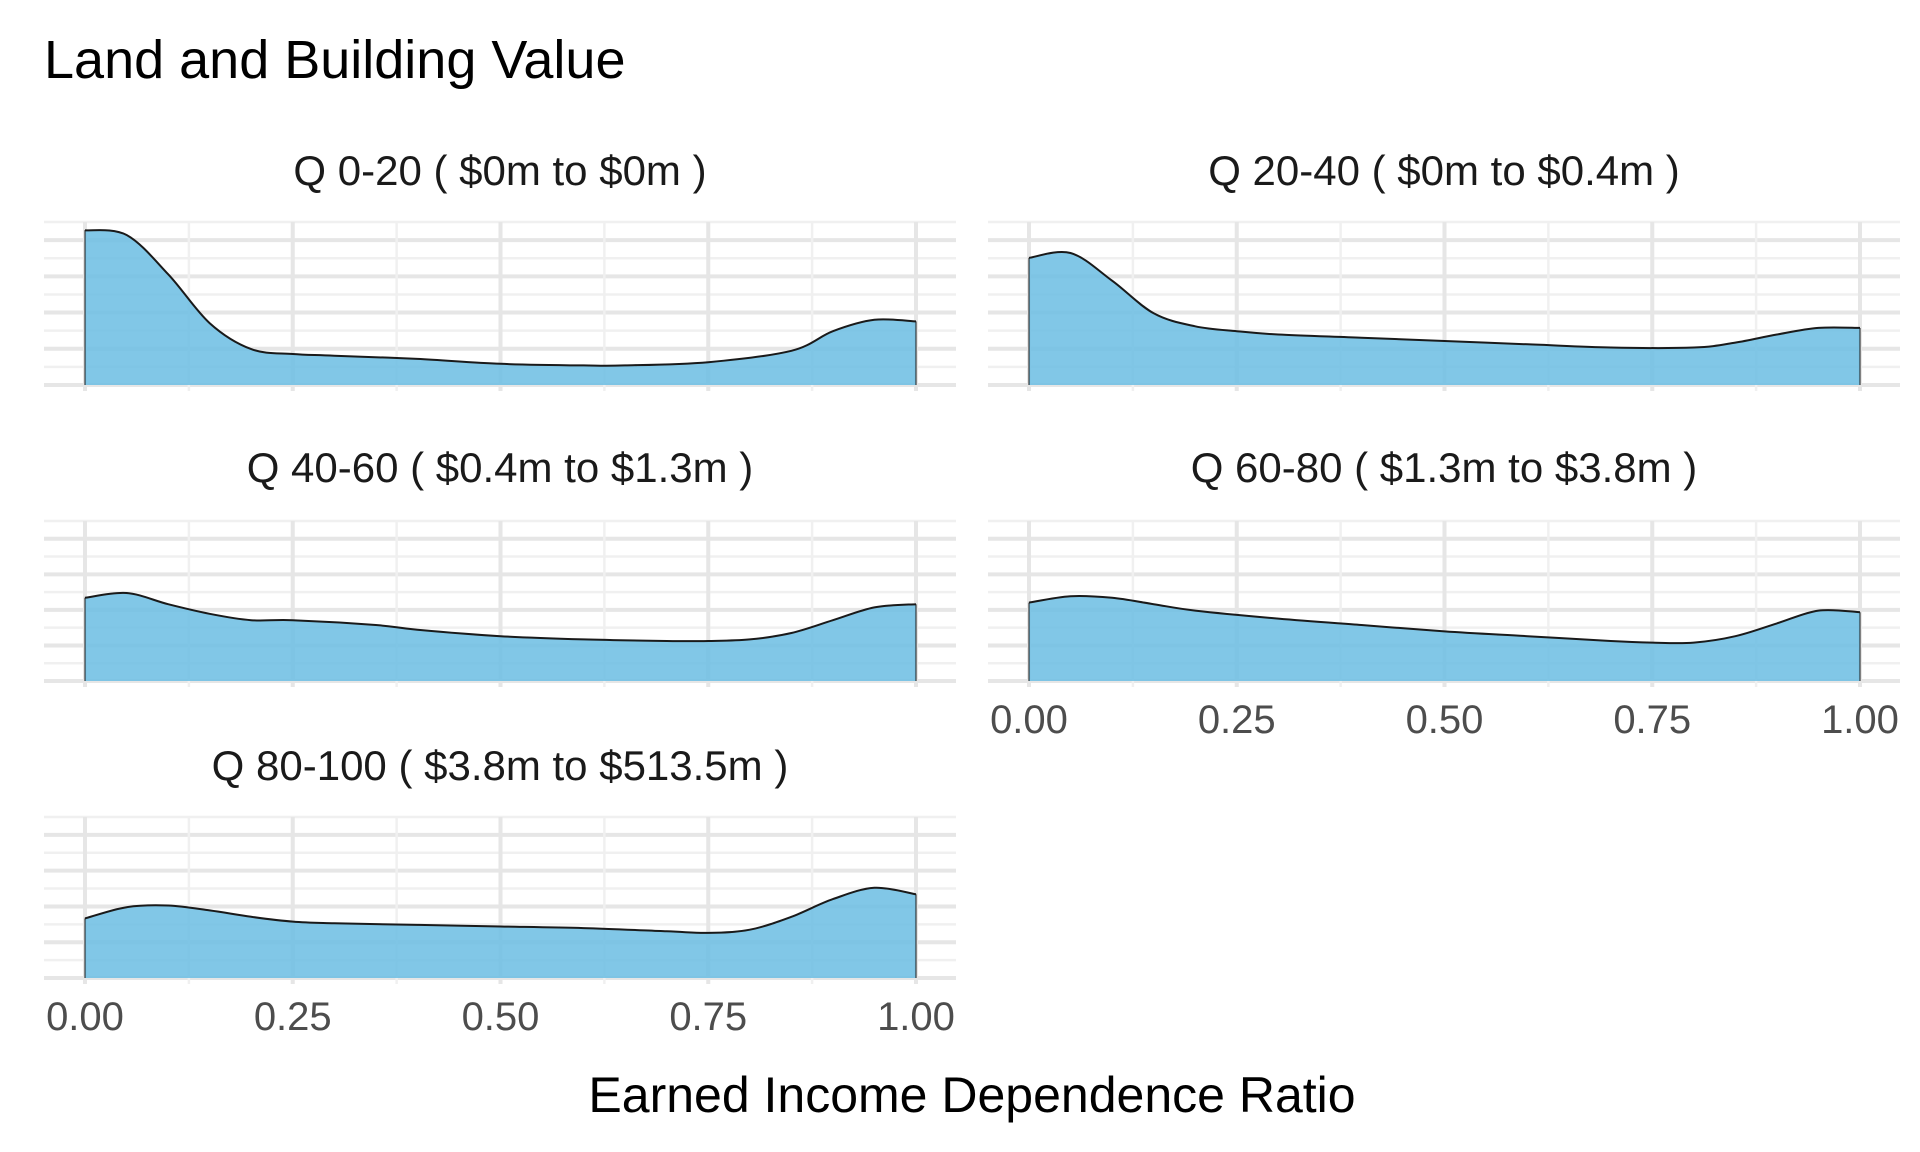  I want to click on chart-title: Land and Building Value, so click(334, 60).